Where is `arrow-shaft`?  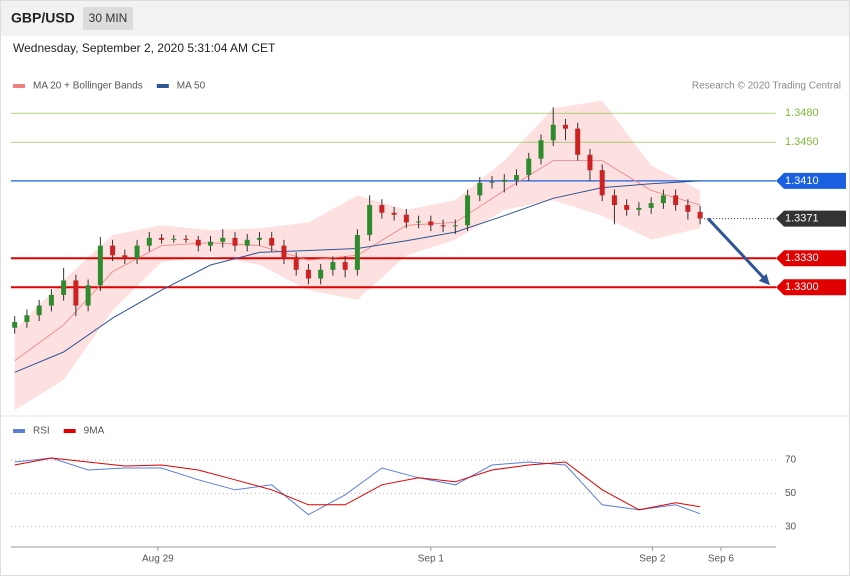 arrow-shaft is located at coordinates (736, 248).